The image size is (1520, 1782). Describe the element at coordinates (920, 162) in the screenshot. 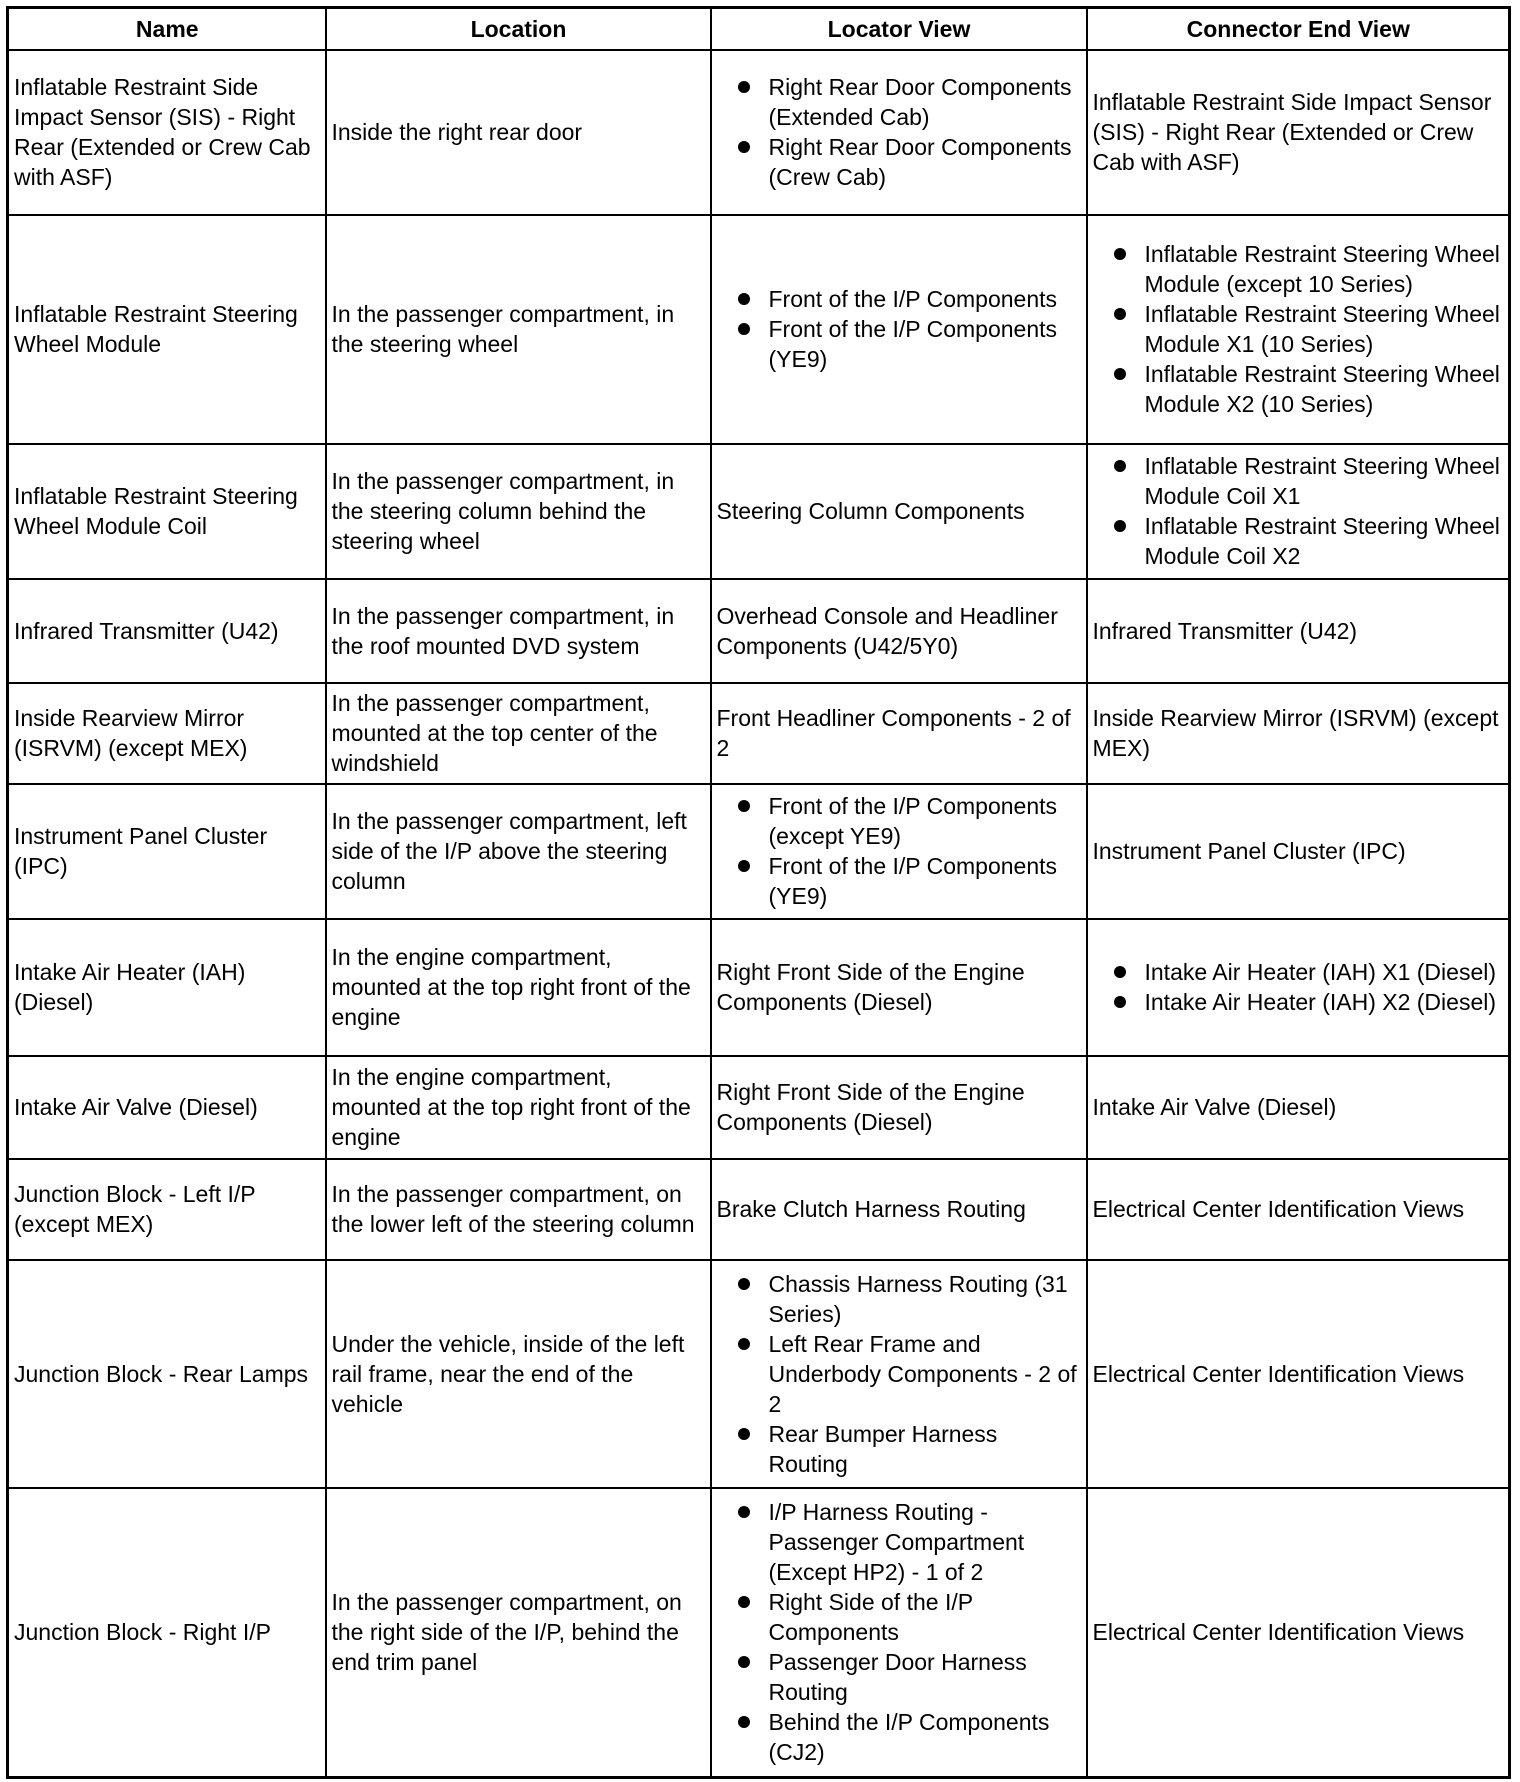

I see `list-item-text: Right Rear Door Components (Crew Cab)` at that location.